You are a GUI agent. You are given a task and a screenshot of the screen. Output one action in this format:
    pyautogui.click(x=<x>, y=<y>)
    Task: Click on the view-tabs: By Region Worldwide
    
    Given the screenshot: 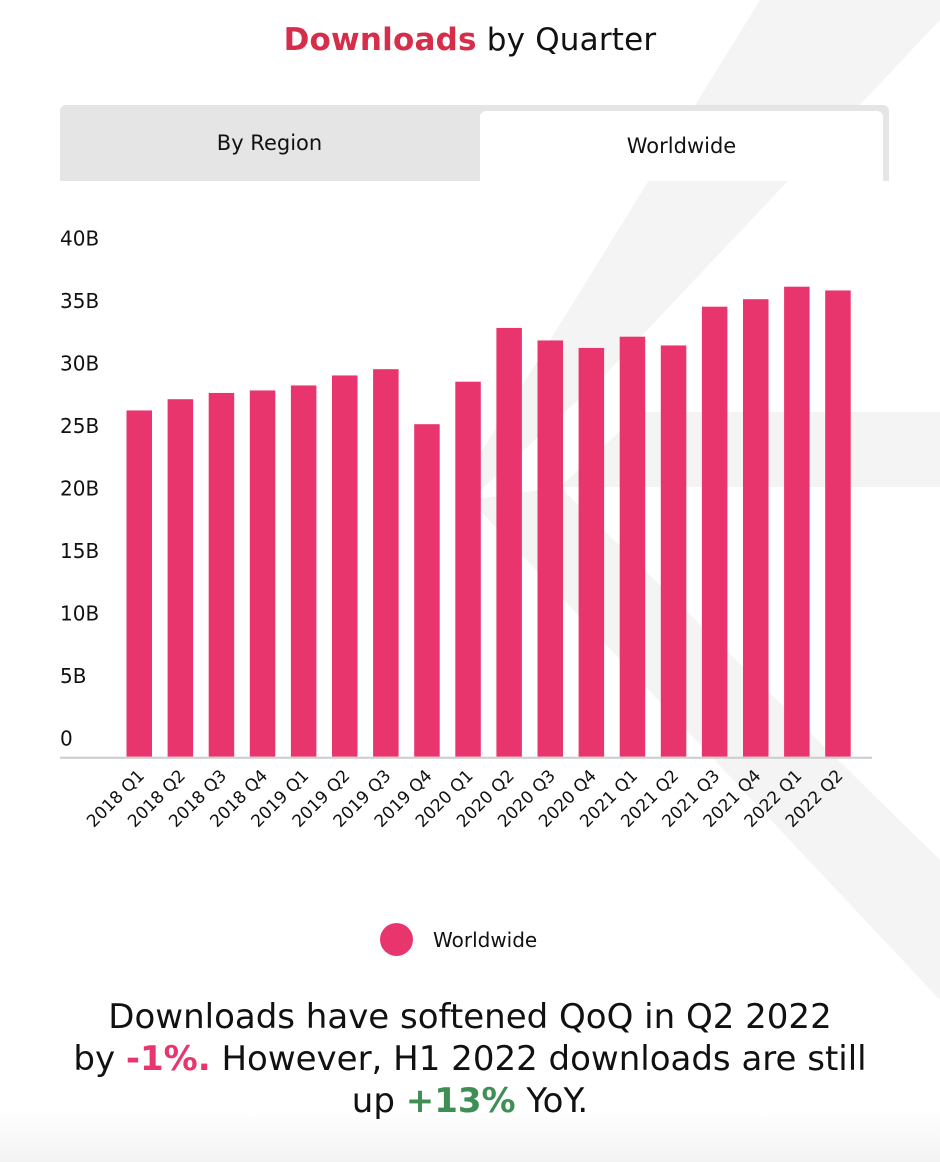 What is the action you would take?
    pyautogui.click(x=474, y=143)
    